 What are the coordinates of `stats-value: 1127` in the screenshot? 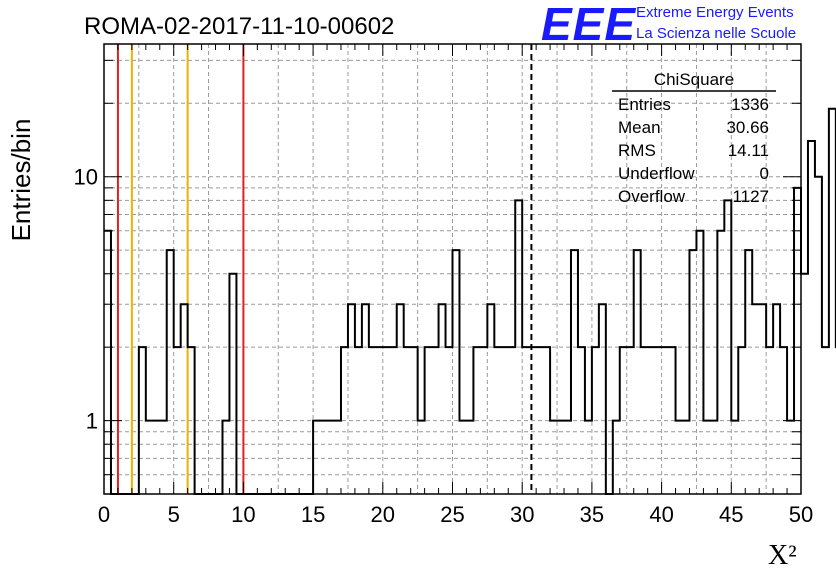 It's located at (750, 196).